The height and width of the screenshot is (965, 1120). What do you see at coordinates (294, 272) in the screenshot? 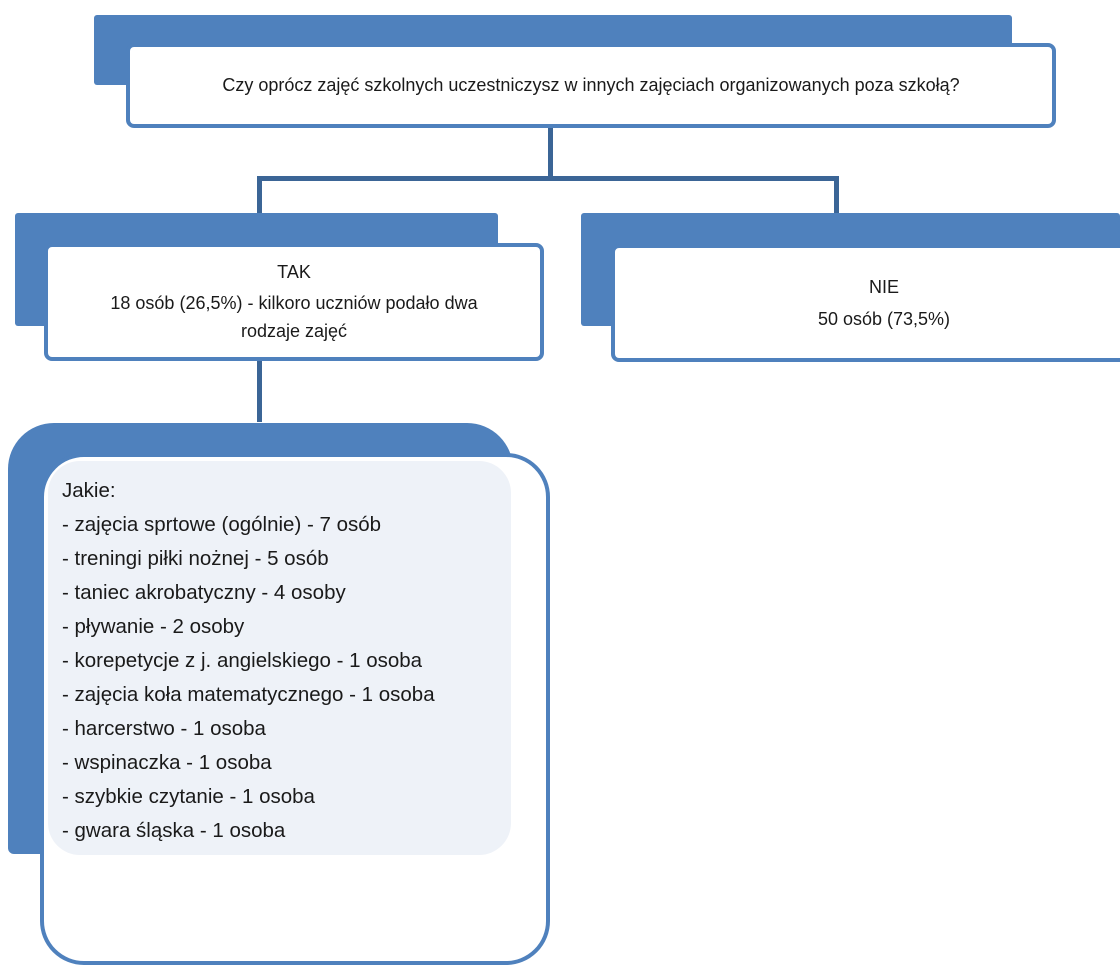
I see `yes-label: TAK` at bounding box center [294, 272].